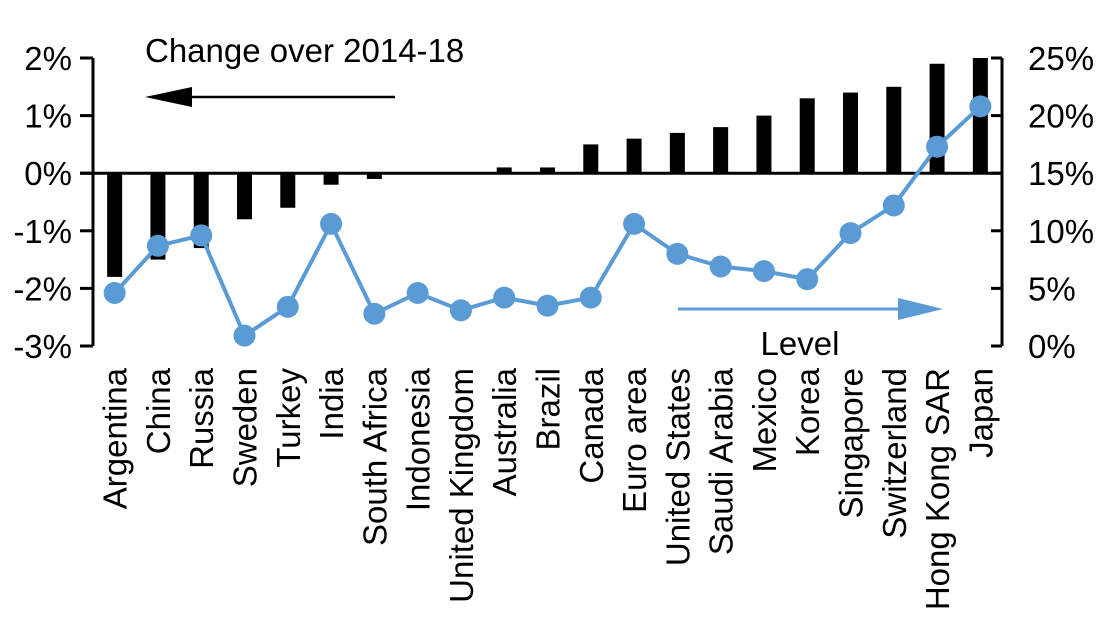 This screenshot has width=1102, height=619. I want to click on marker-singapore, so click(850, 233).